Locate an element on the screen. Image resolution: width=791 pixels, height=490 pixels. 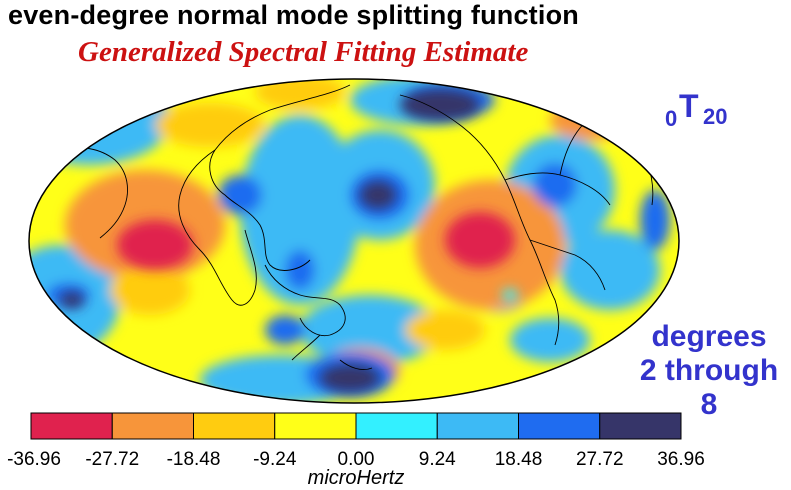
colorbar-tick-label: -36.96 is located at coordinates (34, 459).